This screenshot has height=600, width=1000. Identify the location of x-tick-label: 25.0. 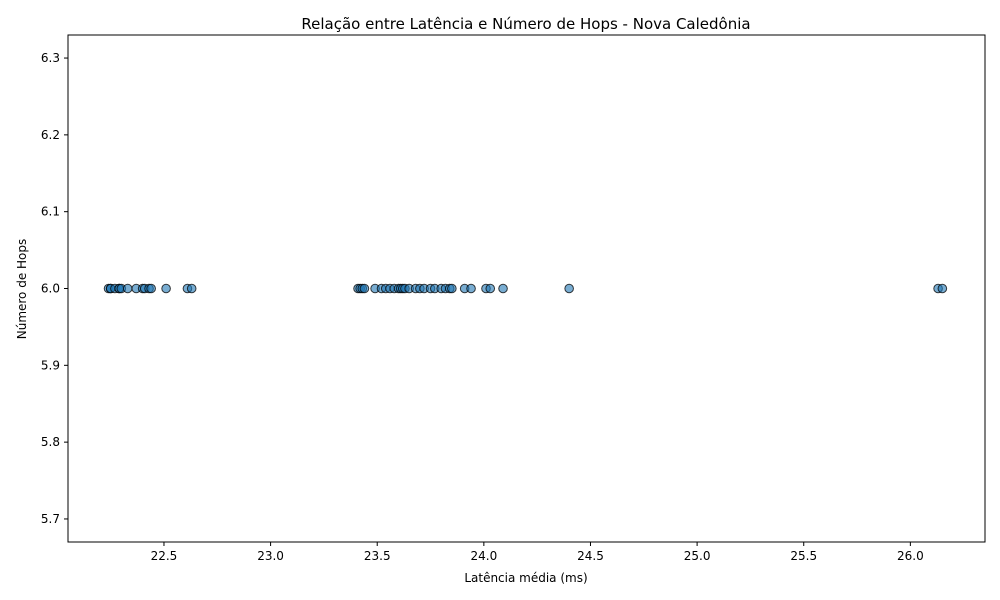
(697, 556).